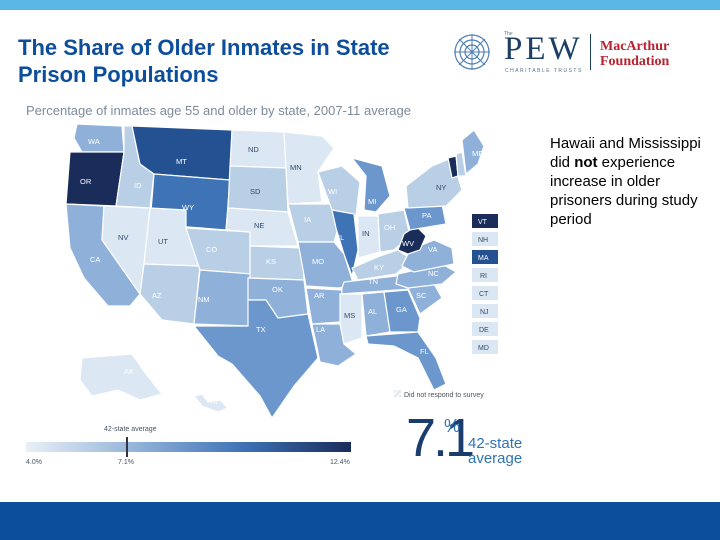 The width and height of the screenshot is (720, 540). I want to click on bottom-footer-bar, so click(360, 521).